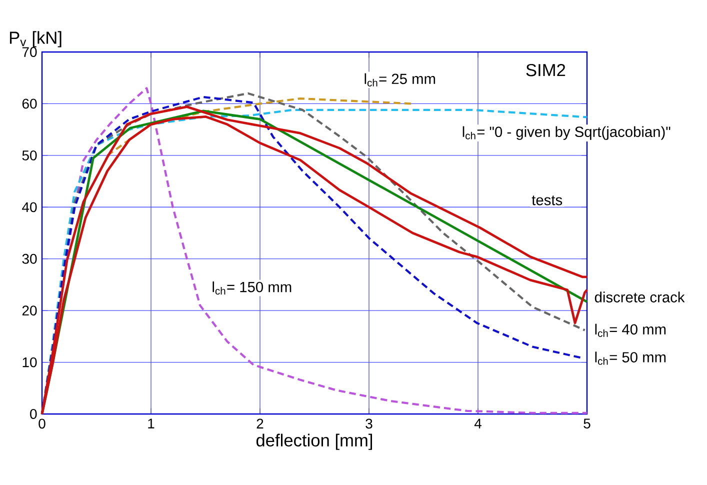  What do you see at coordinates (630, 330) in the screenshot?
I see `text: l$_{ch}$= 40 mm` at bounding box center [630, 330].